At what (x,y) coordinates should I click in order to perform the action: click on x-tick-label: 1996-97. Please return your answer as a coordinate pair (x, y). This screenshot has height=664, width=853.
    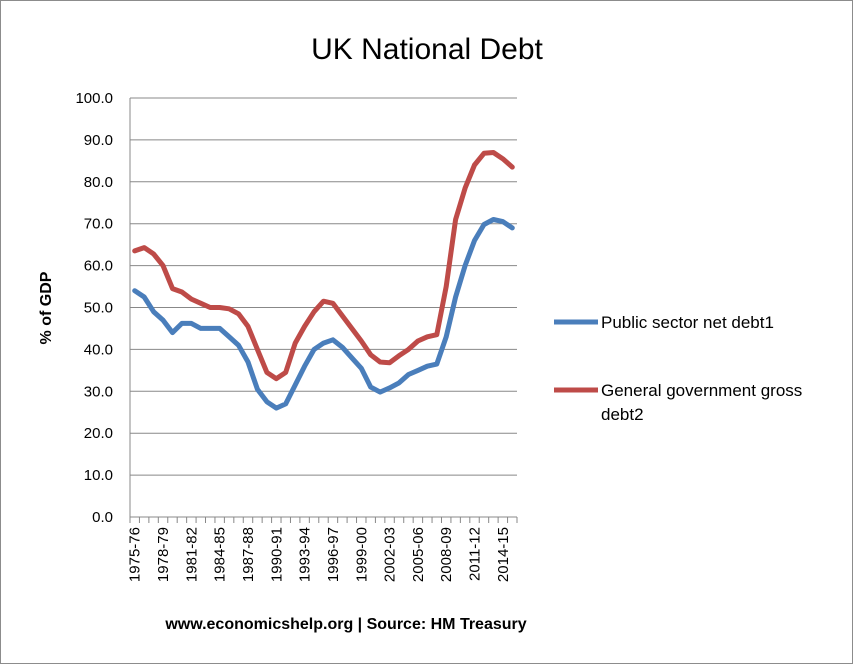
    Looking at the image, I should click on (333, 554).